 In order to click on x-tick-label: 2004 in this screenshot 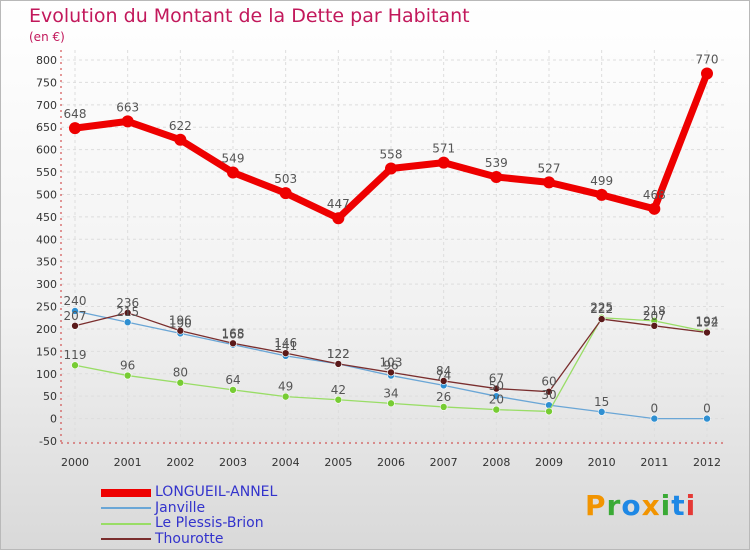, I will do `click(286, 462)`.